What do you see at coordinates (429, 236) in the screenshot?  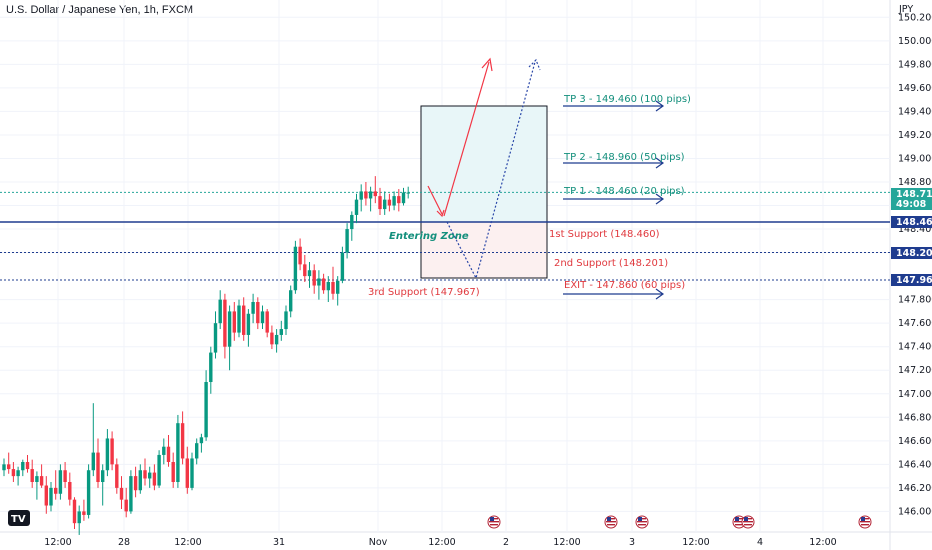 I see `entering-zone-label: Entering Zone` at bounding box center [429, 236].